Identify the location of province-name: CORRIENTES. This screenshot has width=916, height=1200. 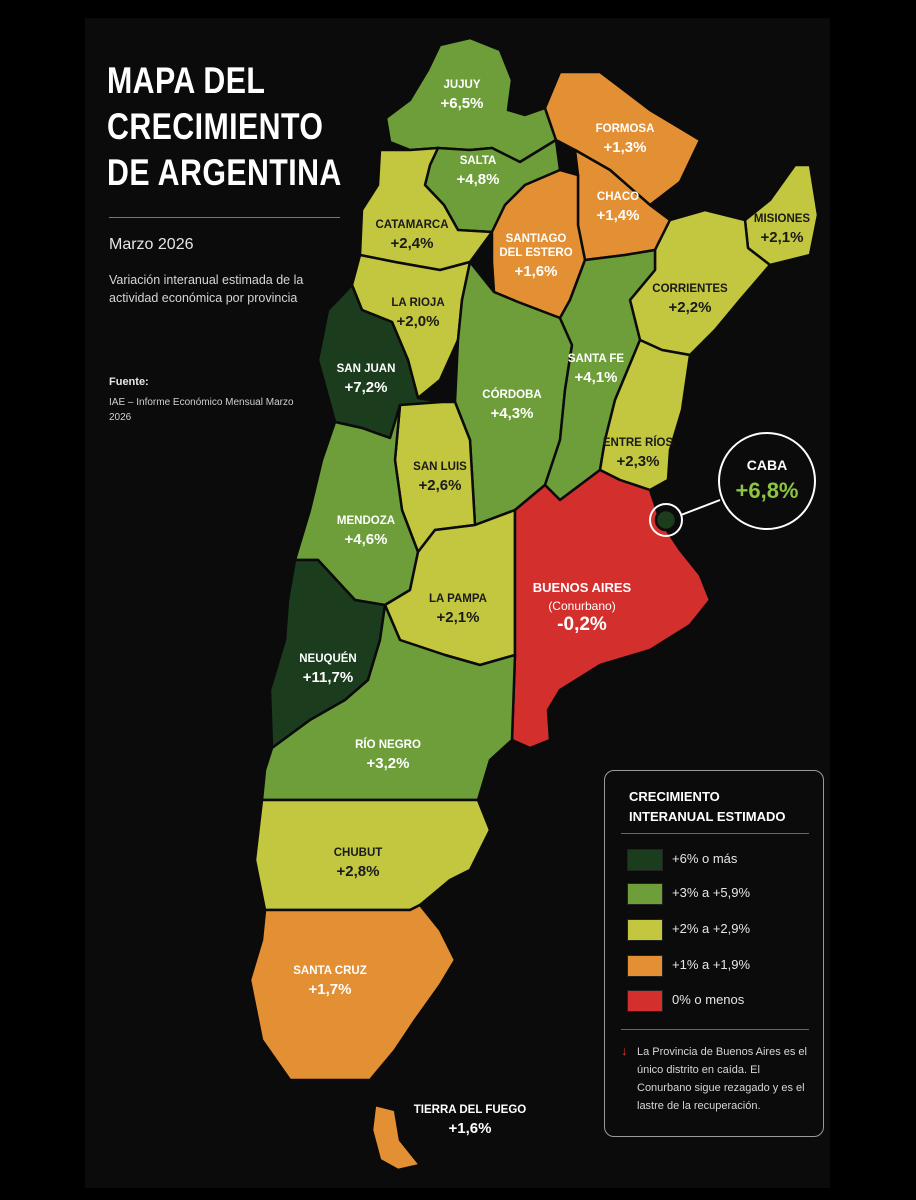
(690, 289).